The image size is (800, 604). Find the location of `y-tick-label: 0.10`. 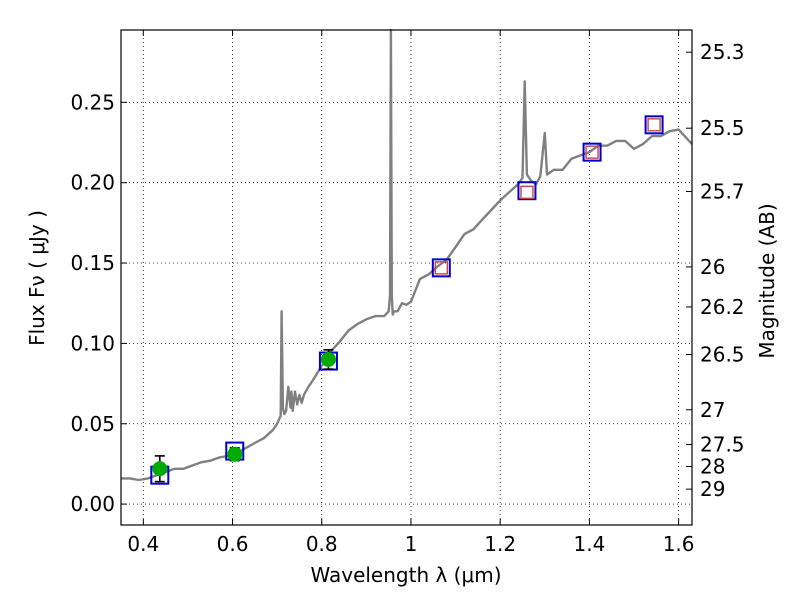

y-tick-label: 0.10 is located at coordinates (92, 343).